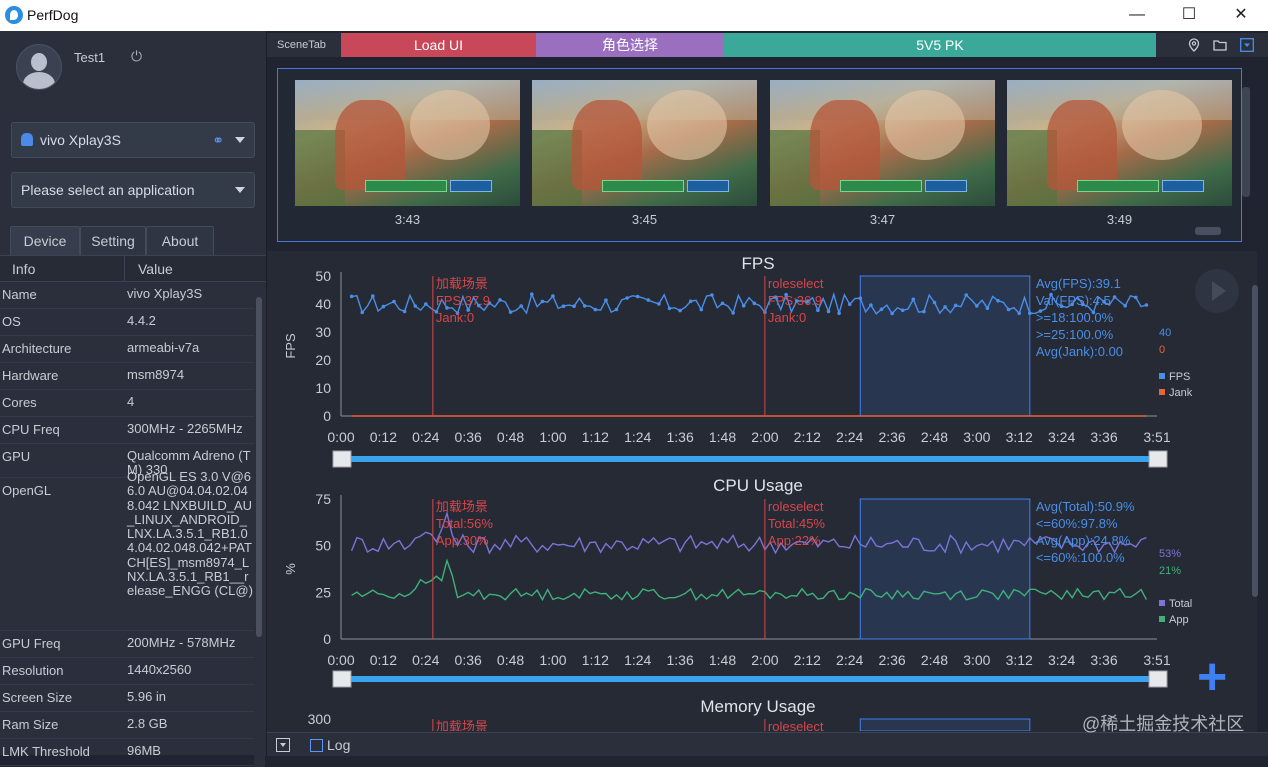  What do you see at coordinates (31, 643) in the screenshot?
I see `info-key: GPU Freq` at bounding box center [31, 643].